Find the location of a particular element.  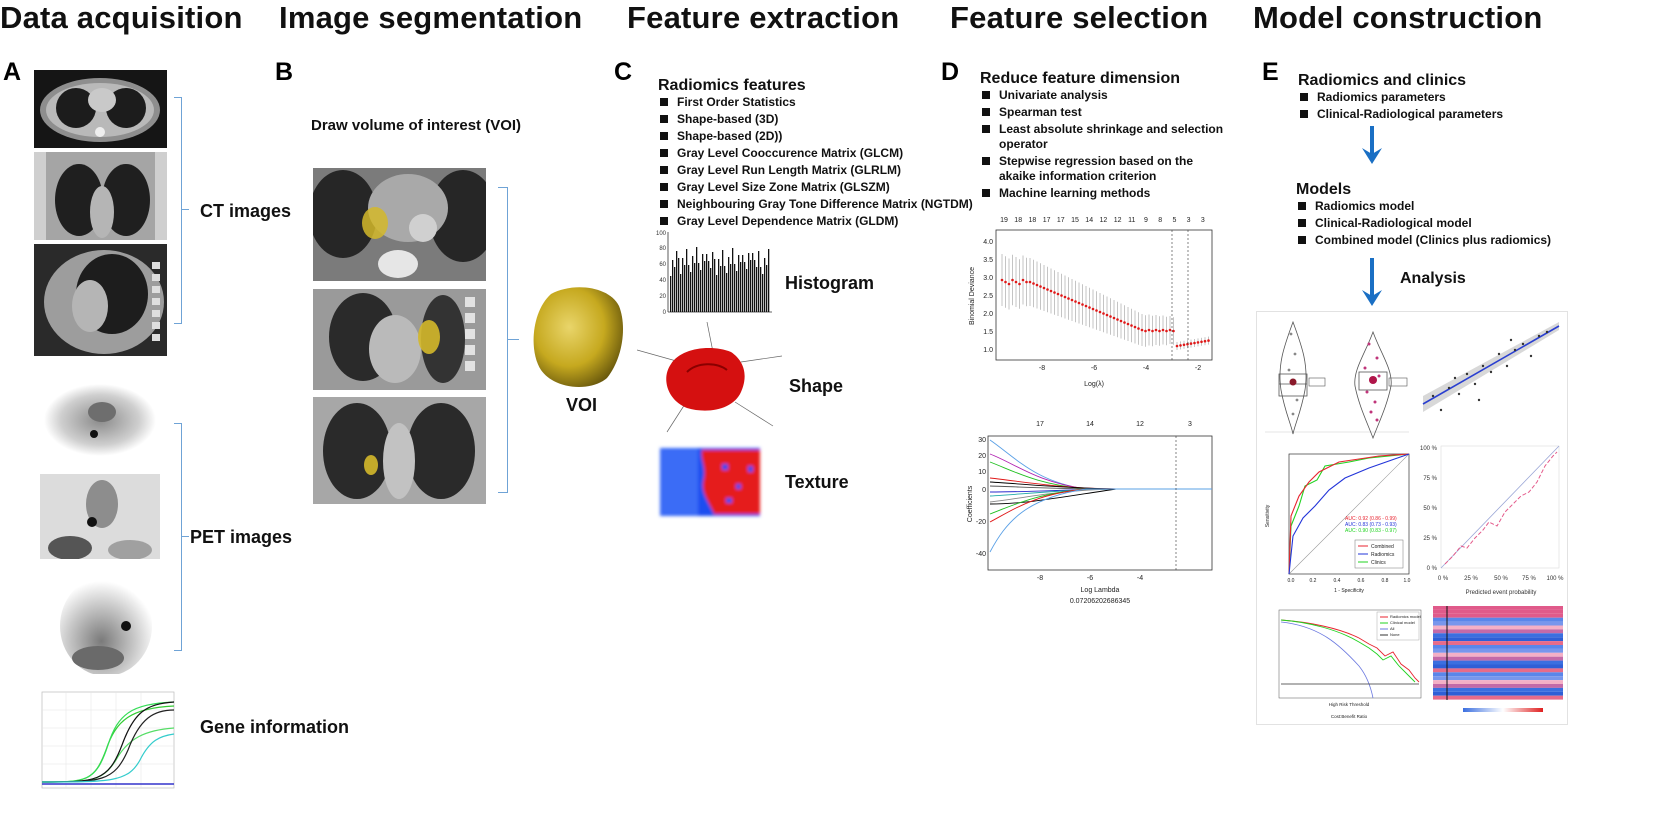

cv-xtick: -4 is located at coordinates (1146, 368).